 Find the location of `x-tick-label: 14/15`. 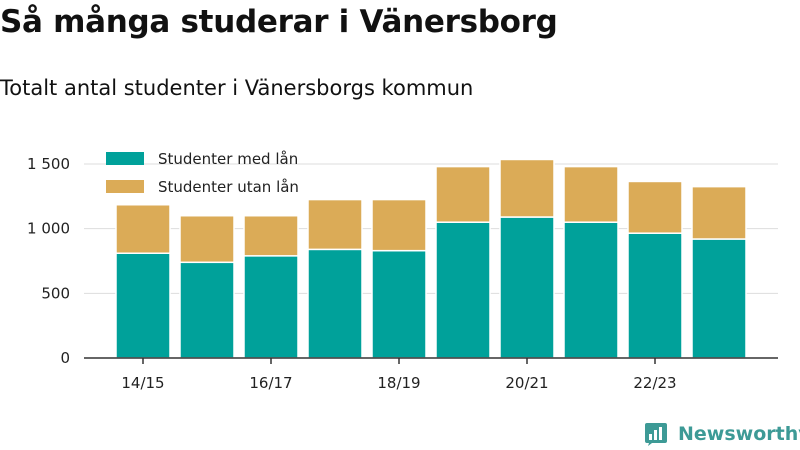

x-tick-label: 14/15 is located at coordinates (142, 383).